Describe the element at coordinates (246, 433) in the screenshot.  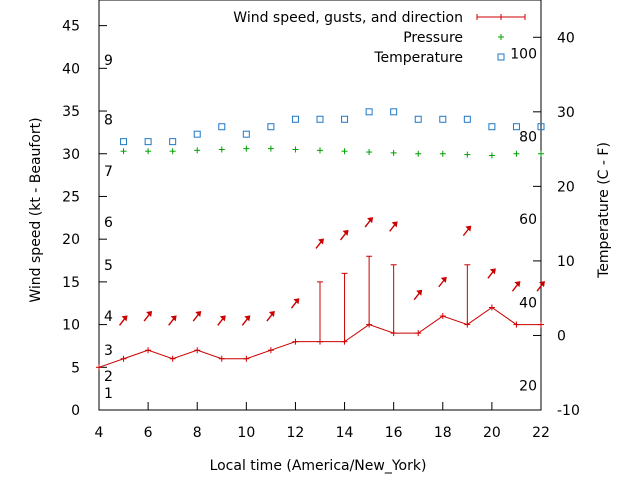
I see `x-tick-label: 10` at that location.